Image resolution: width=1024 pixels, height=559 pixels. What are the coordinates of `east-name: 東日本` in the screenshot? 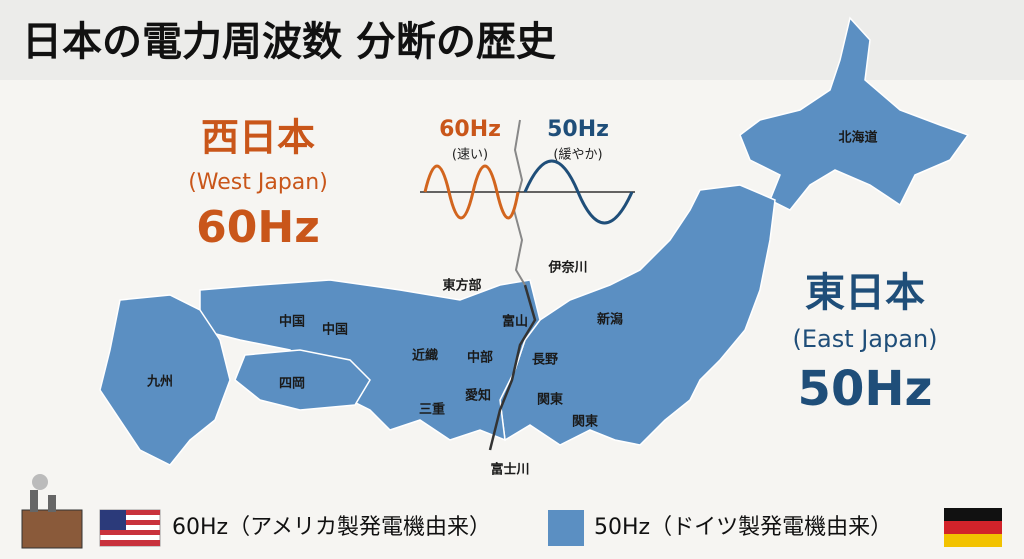 It's located at (865, 293).